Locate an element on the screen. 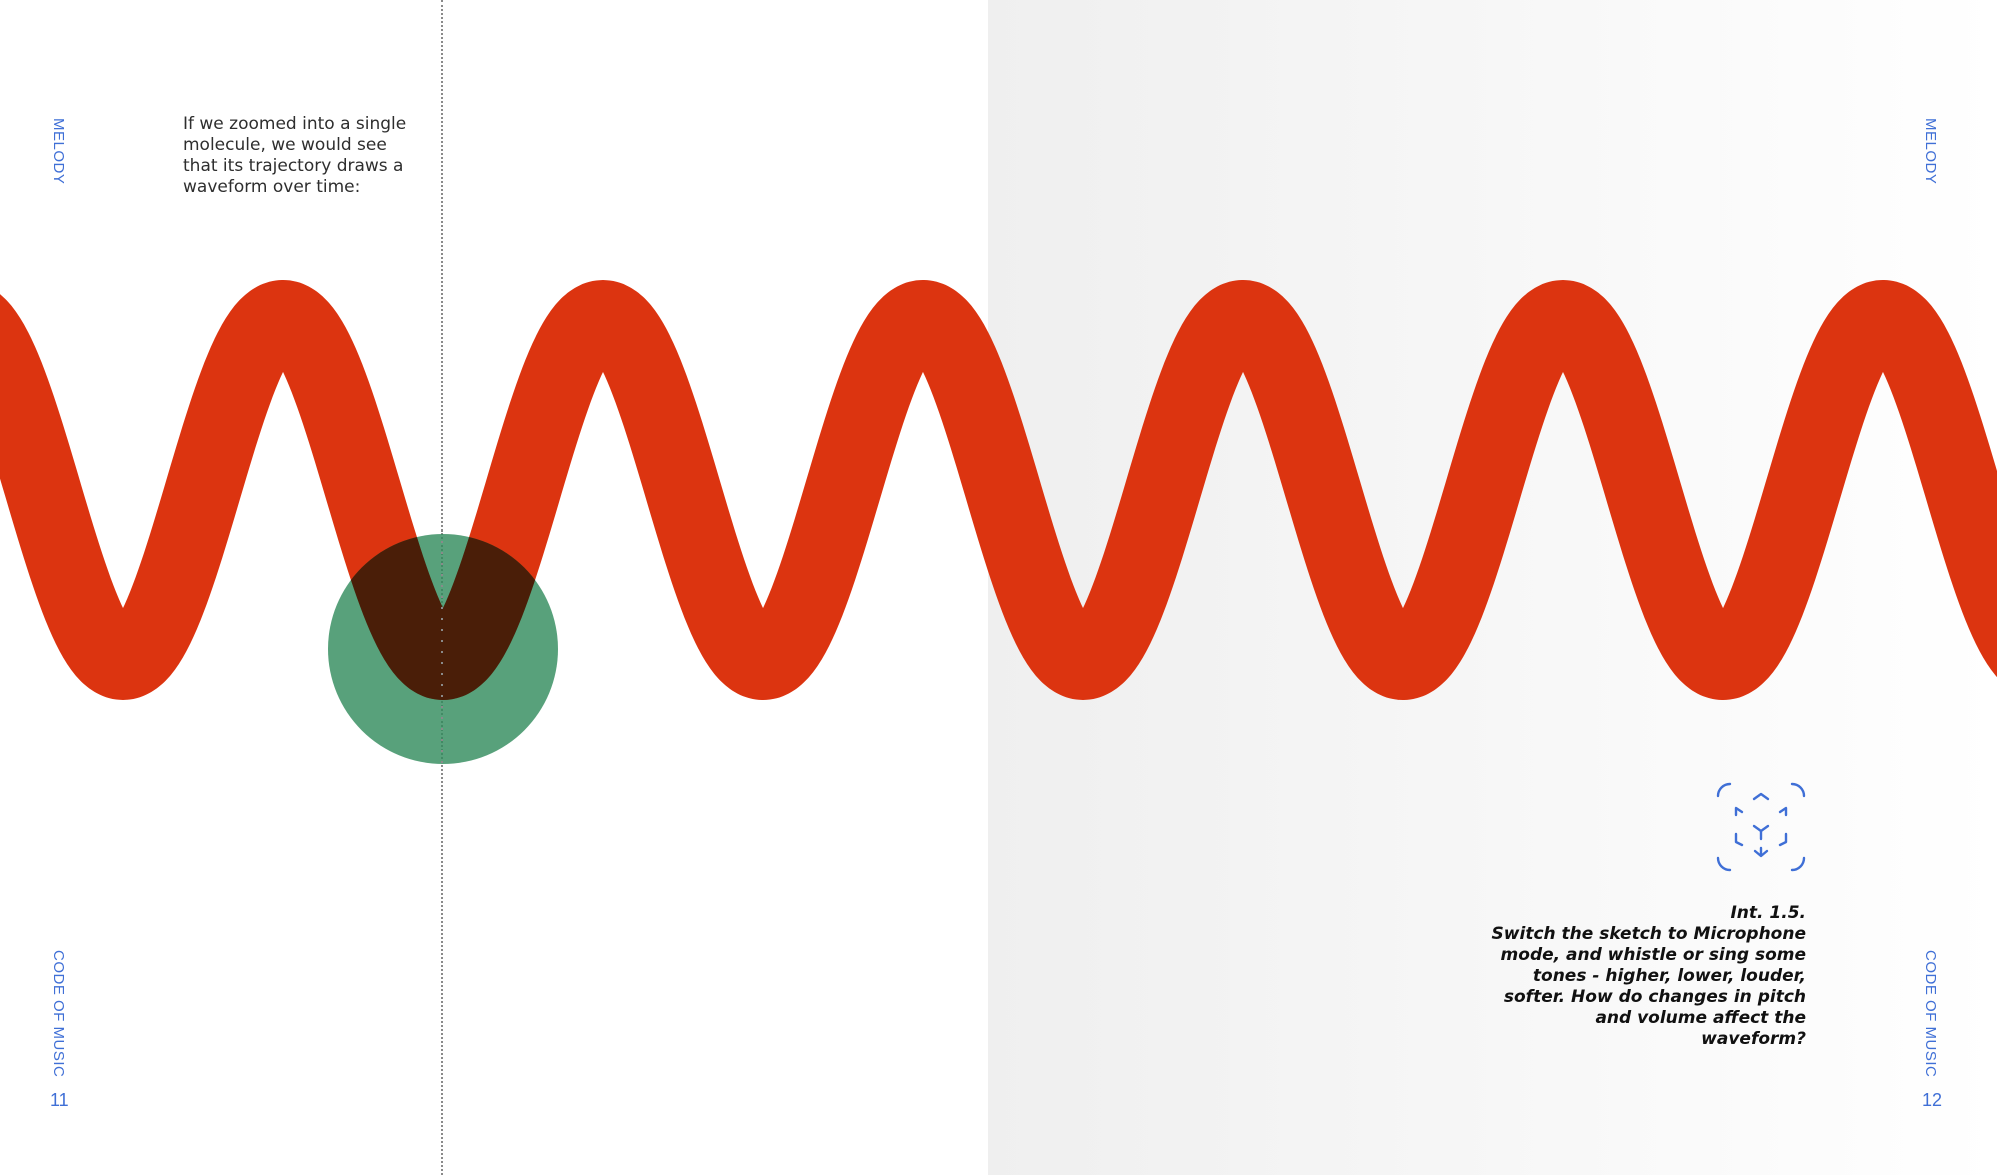 This screenshot has width=1997, height=1175. page-number-left: 11 is located at coordinates (59, 1100).